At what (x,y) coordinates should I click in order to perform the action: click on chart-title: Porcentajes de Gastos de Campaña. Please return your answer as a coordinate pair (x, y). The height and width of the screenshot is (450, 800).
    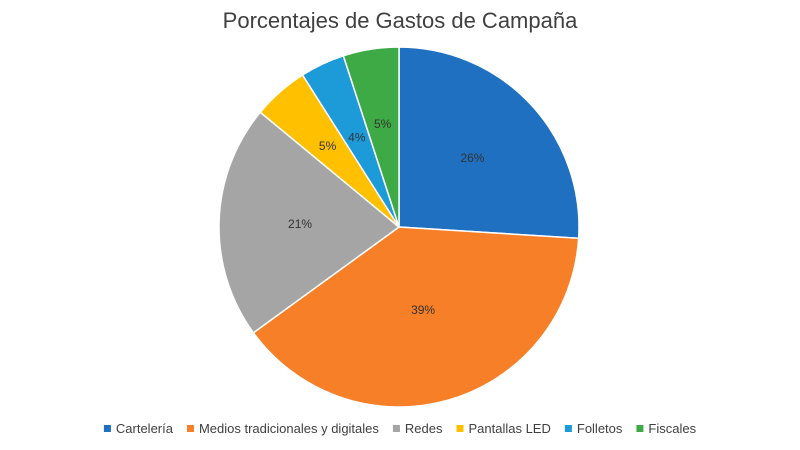
    Looking at the image, I should click on (400, 20).